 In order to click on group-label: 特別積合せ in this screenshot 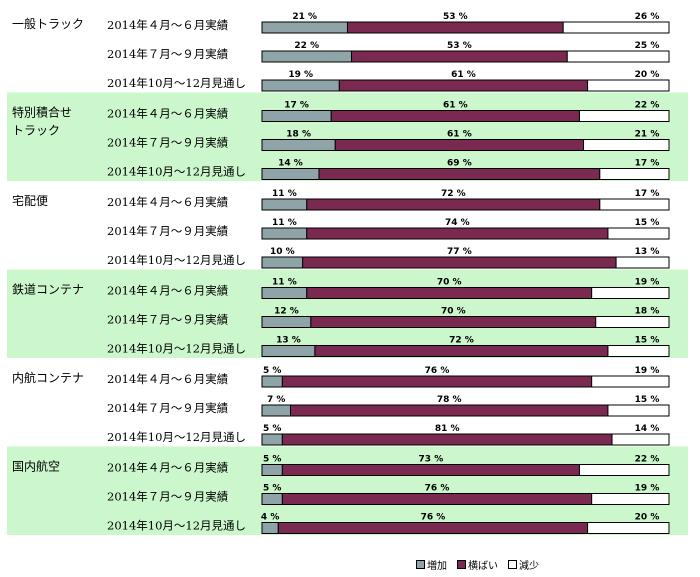, I will do `click(42, 112)`.